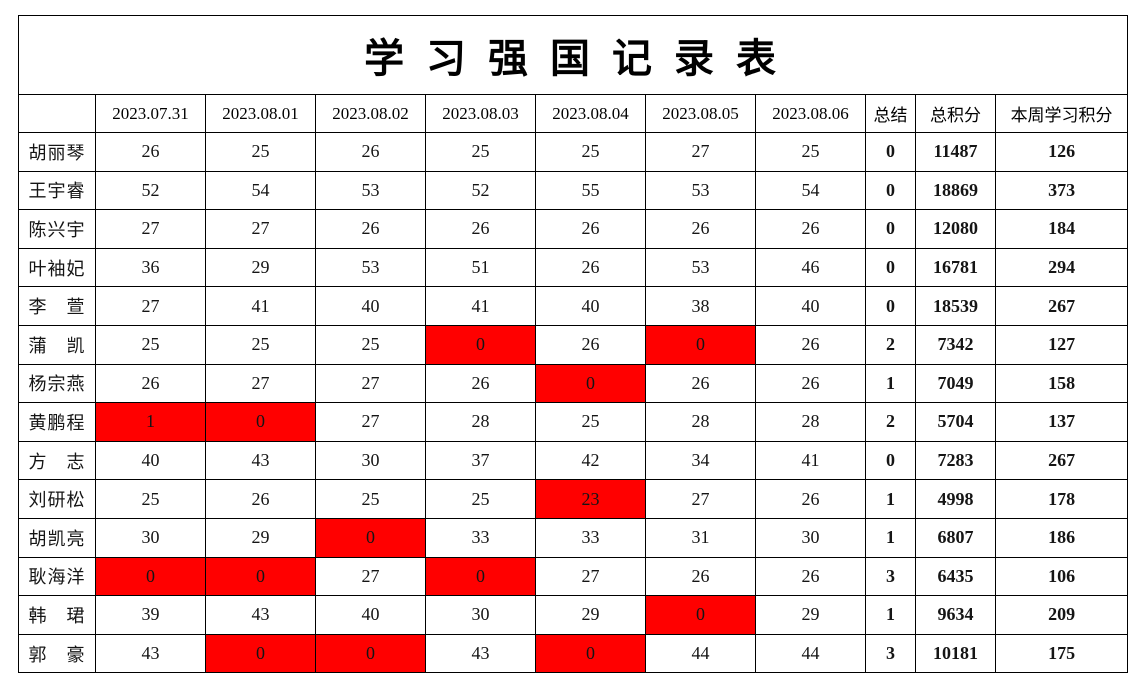 Image resolution: width=1140 pixels, height=693 pixels. I want to click on row-name-cell: 方 志, so click(57, 460).